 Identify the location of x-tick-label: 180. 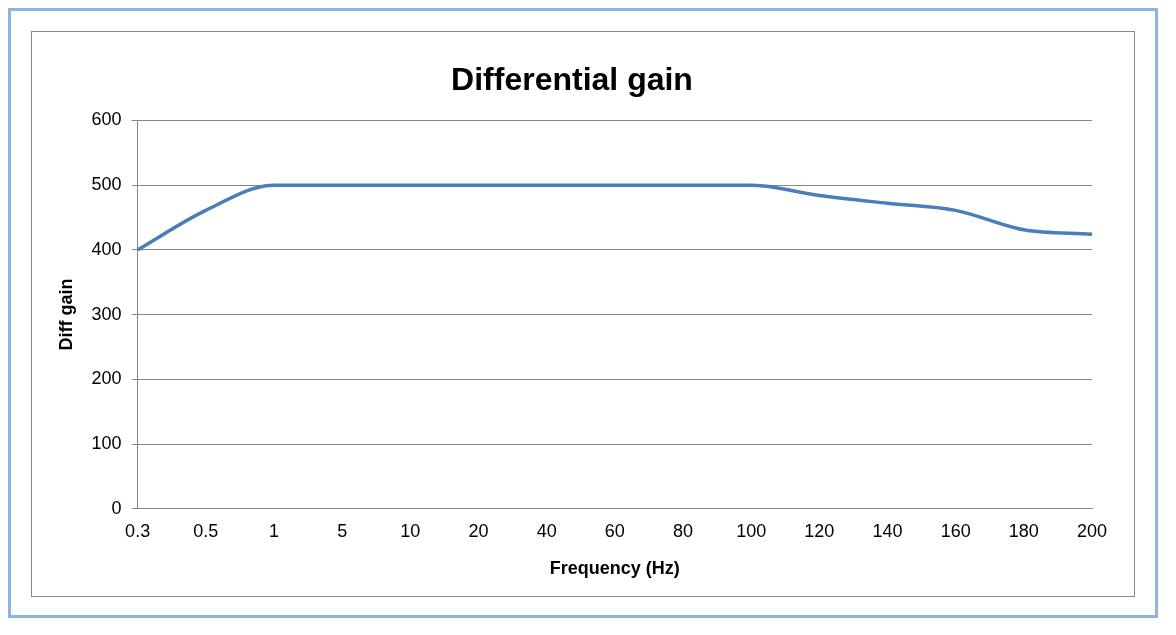
(1023, 530).